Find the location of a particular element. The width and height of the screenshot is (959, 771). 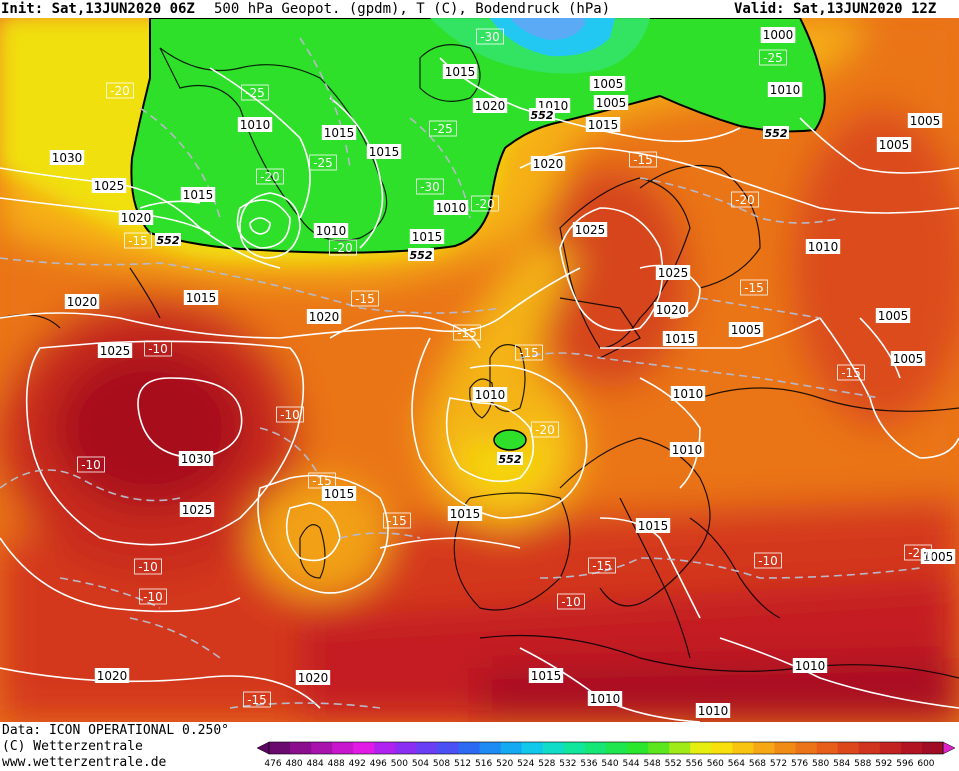

colorbar-tick-label: 600 is located at coordinates (925, 764).